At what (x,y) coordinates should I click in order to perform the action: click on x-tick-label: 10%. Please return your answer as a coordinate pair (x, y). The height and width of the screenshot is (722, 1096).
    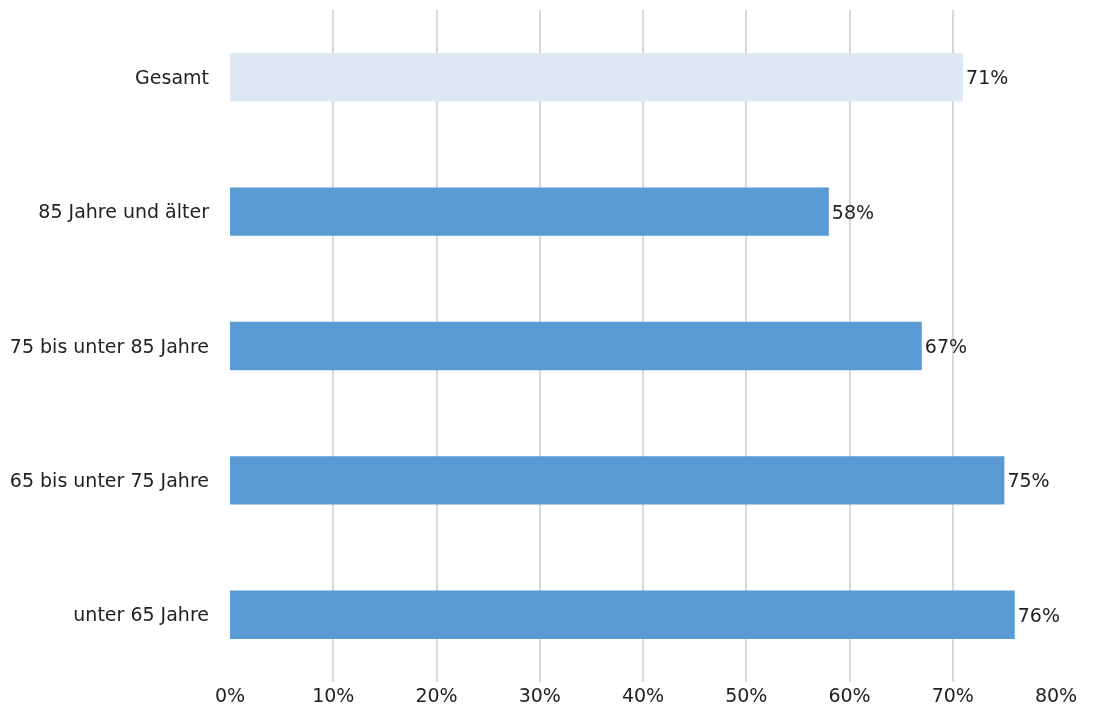
    Looking at the image, I should click on (333, 695).